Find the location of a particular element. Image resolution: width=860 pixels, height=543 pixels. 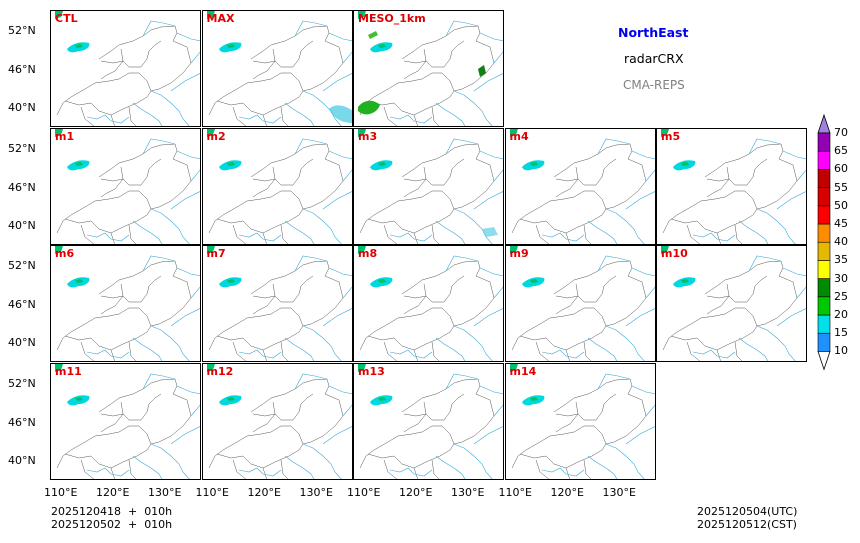

map-panel-m11: m11 is located at coordinates (125, 421).